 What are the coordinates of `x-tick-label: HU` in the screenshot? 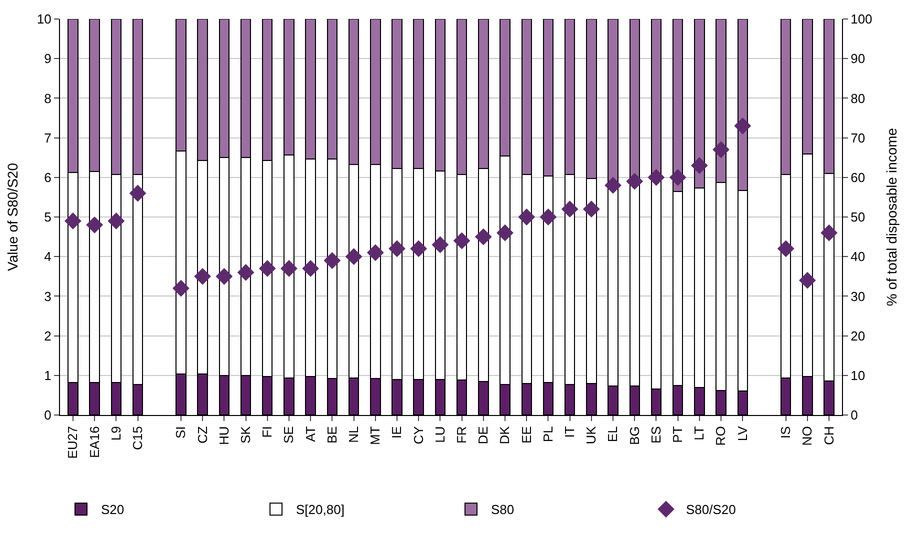 It's located at (224, 435).